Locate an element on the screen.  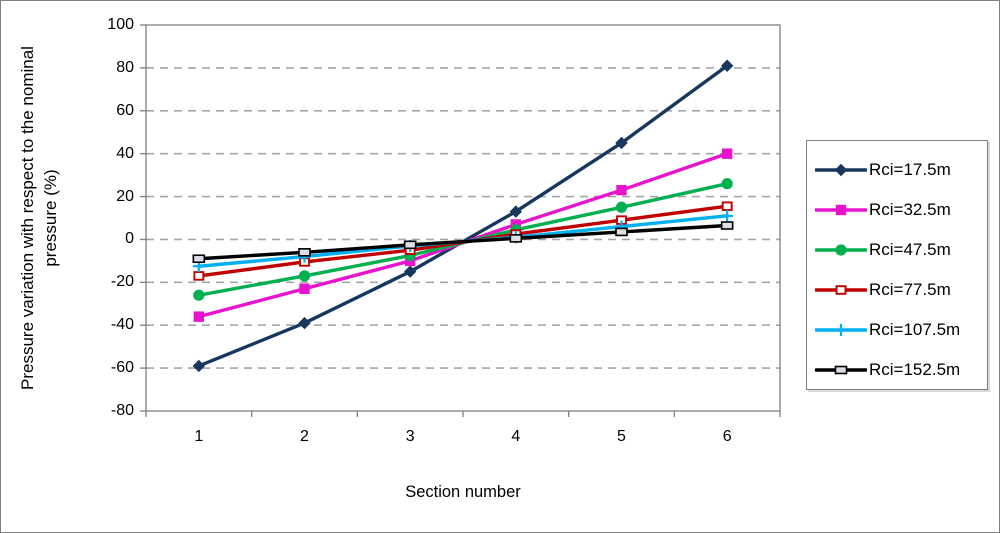
y-tick-label: -20 is located at coordinates (122, 282).